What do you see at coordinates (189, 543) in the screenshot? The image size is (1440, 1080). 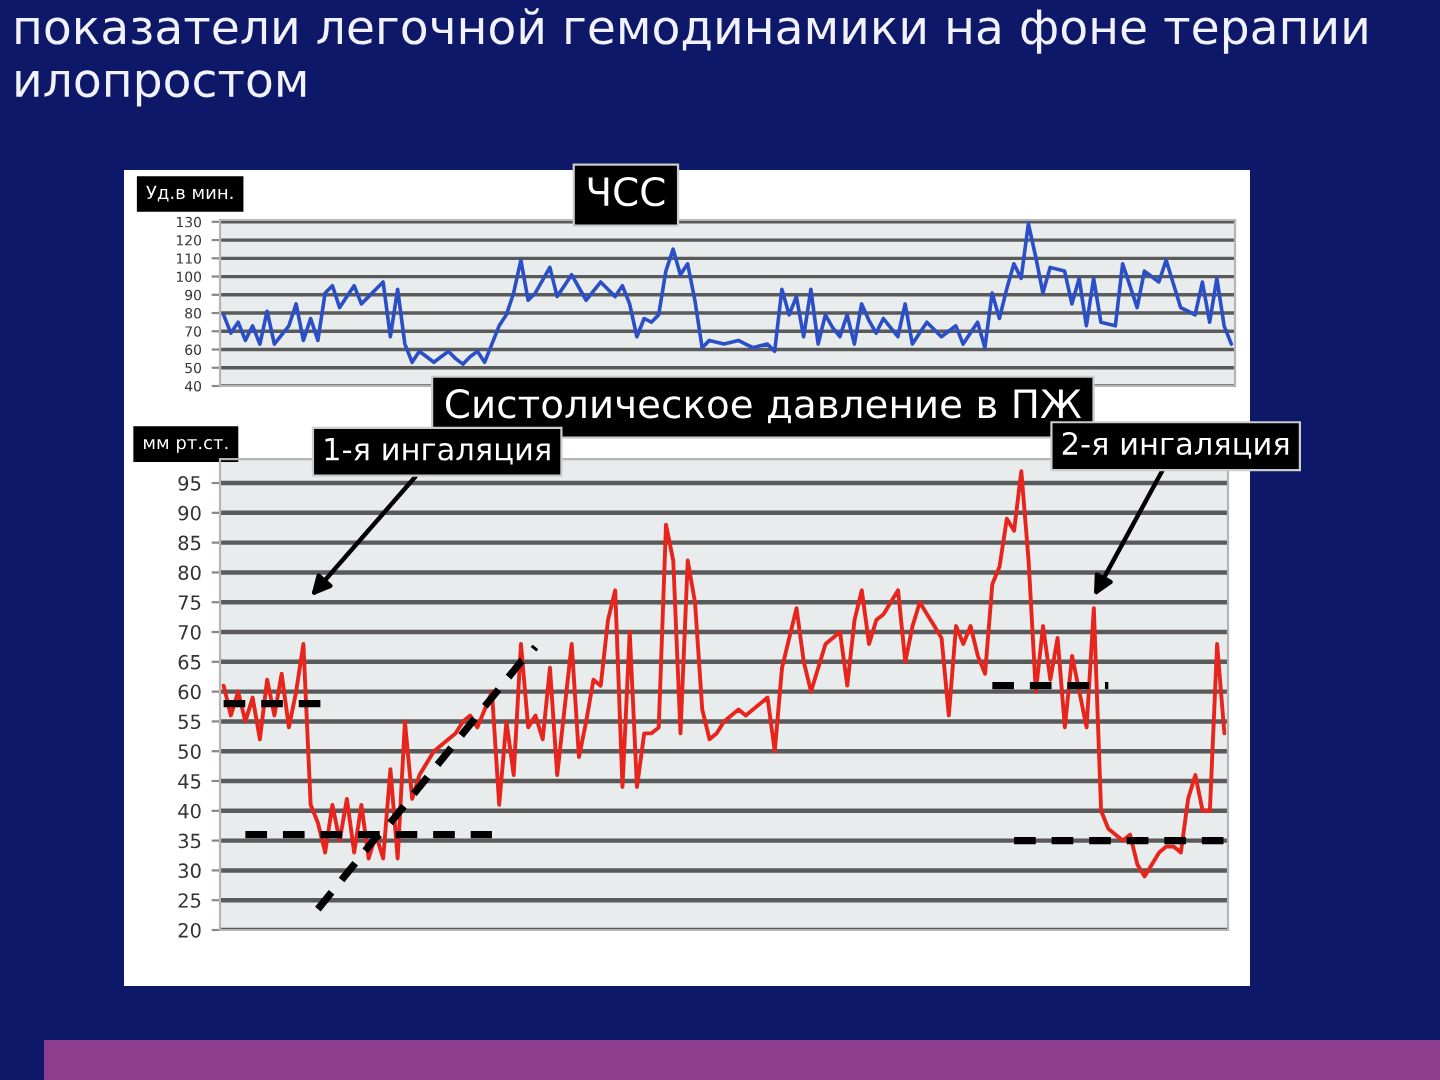 I see `y-tick-label: 85` at bounding box center [189, 543].